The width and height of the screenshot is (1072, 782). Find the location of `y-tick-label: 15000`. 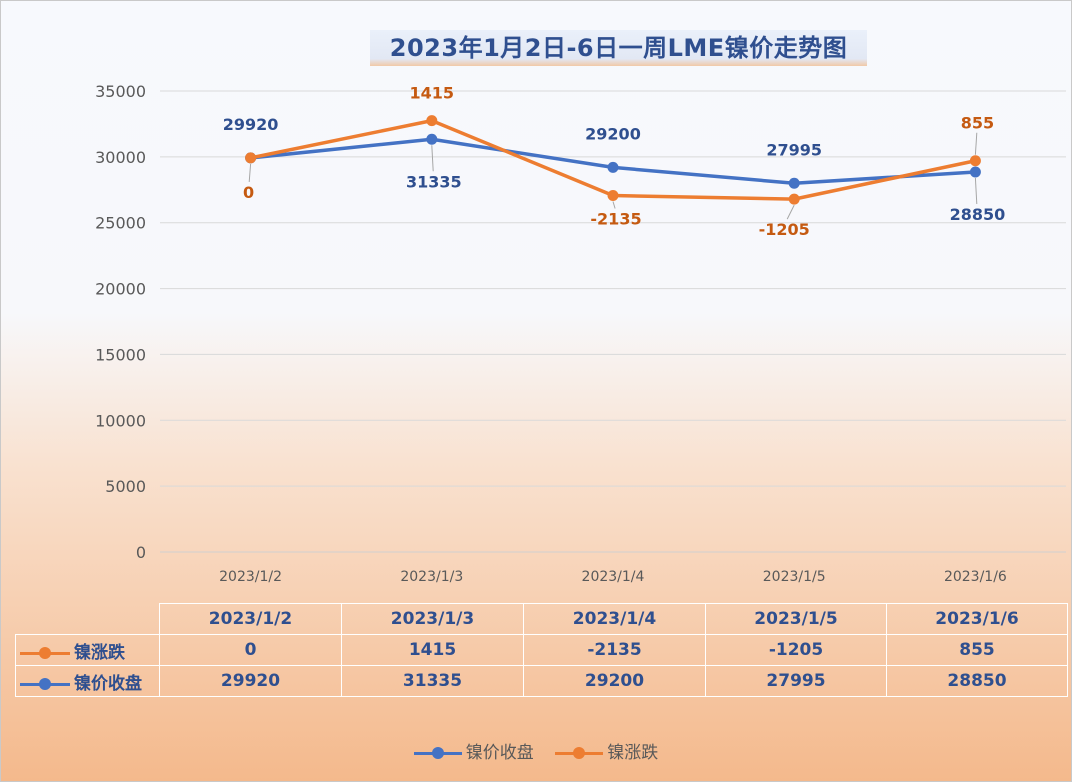

y-tick-label: 15000 is located at coordinates (120, 354).